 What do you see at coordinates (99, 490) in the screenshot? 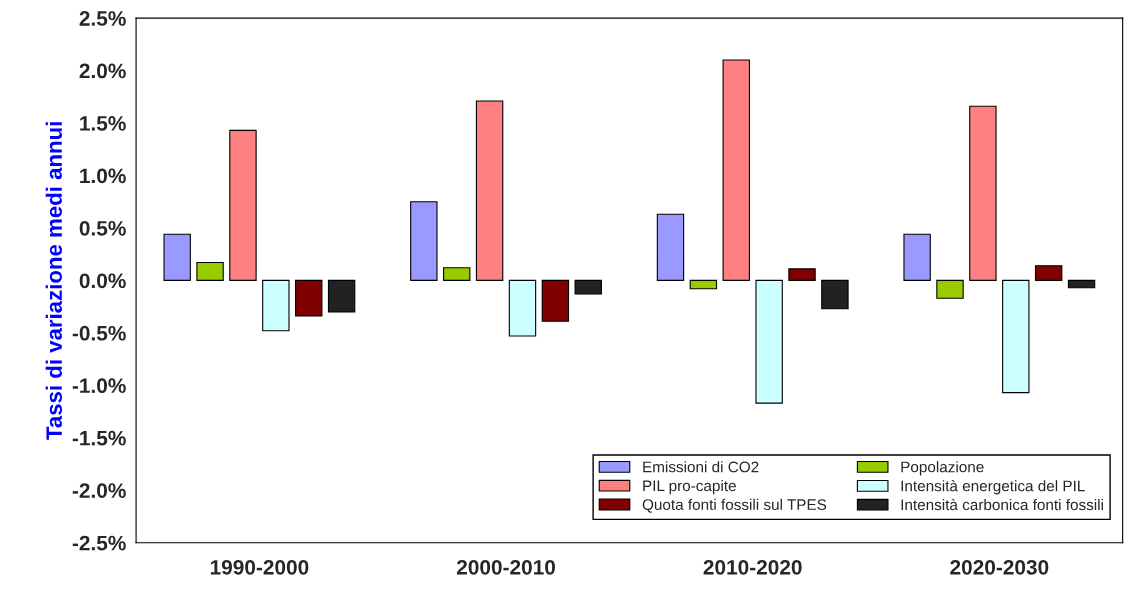
I see `y-tick-label: -2.0%` at bounding box center [99, 490].